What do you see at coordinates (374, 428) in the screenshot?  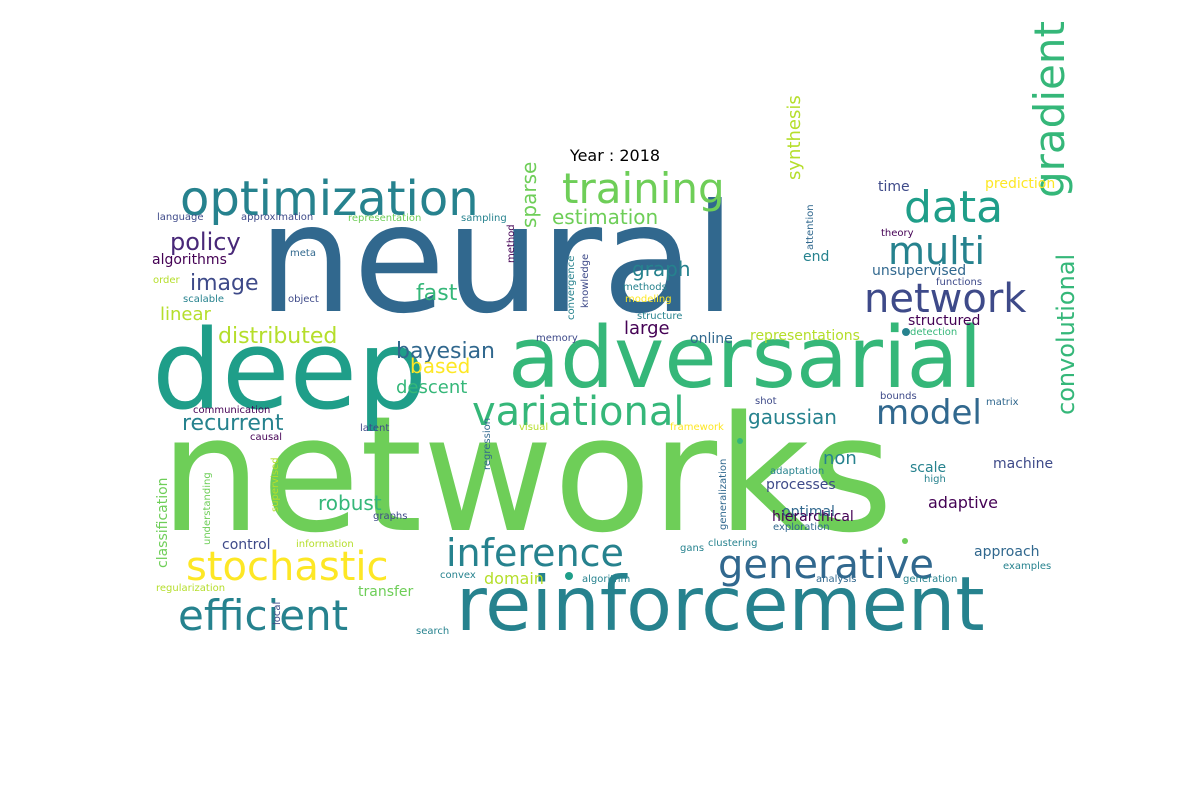 I see `word-latent: latent` at bounding box center [374, 428].